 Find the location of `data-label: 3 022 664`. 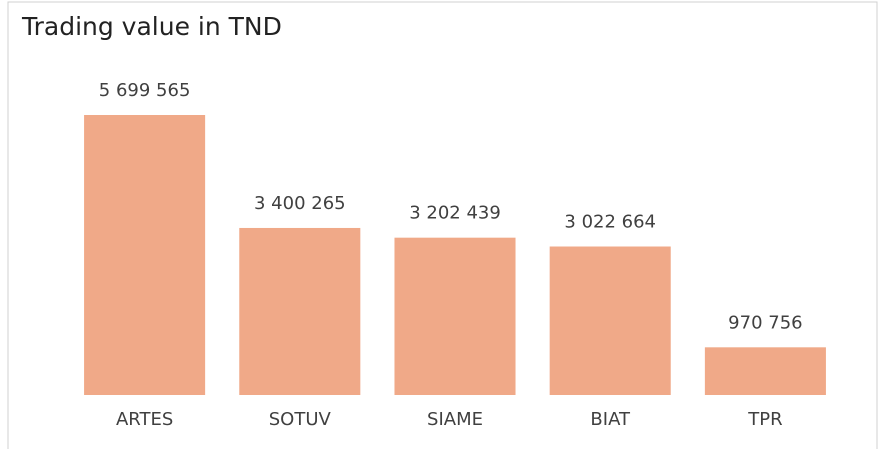

data-label: 3 022 664 is located at coordinates (610, 222).